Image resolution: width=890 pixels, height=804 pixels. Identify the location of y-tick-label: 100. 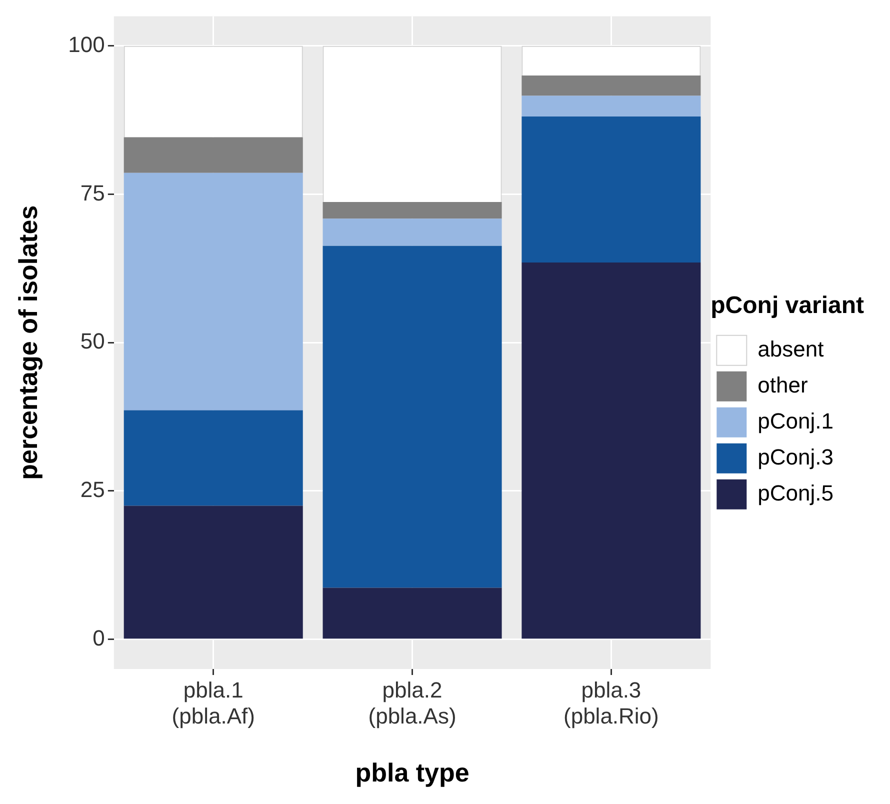
(86, 44).